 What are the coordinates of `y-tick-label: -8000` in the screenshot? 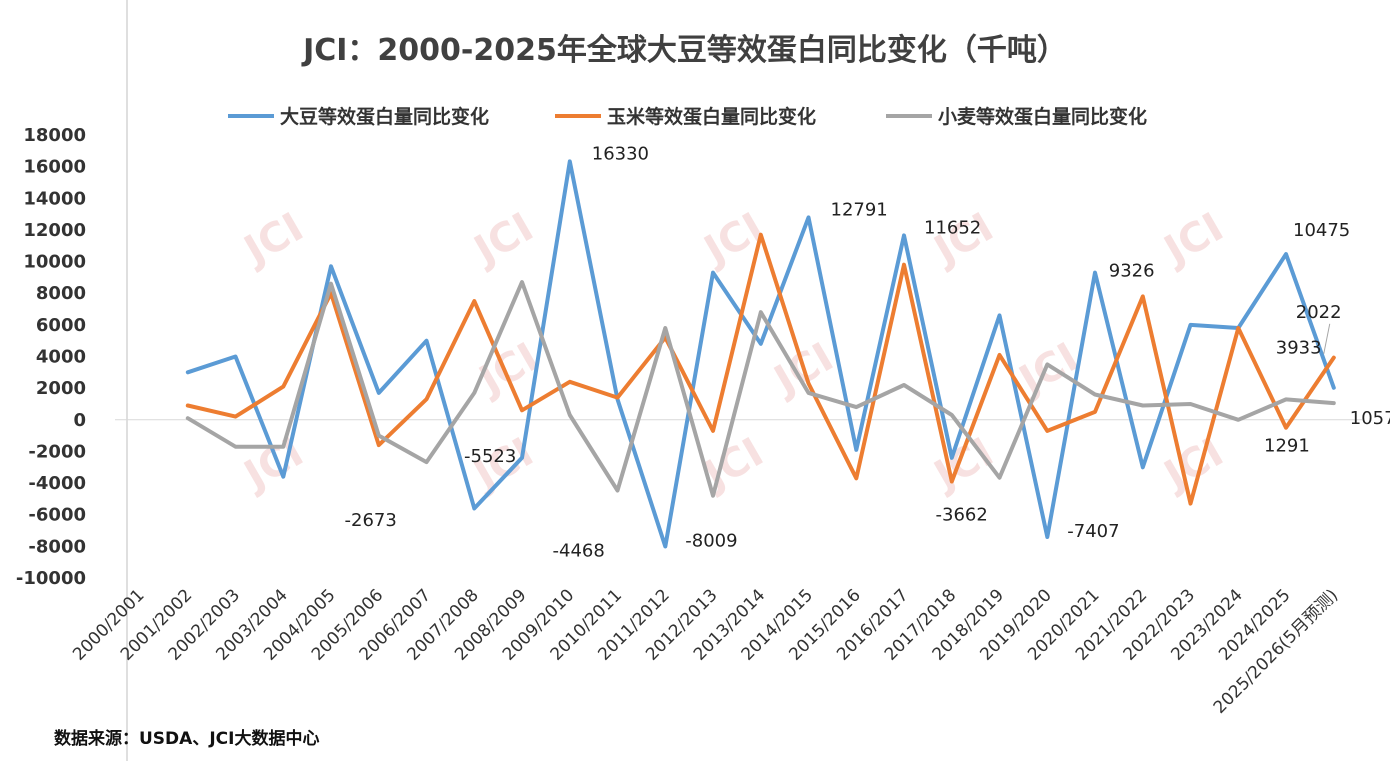 It's located at (57, 546).